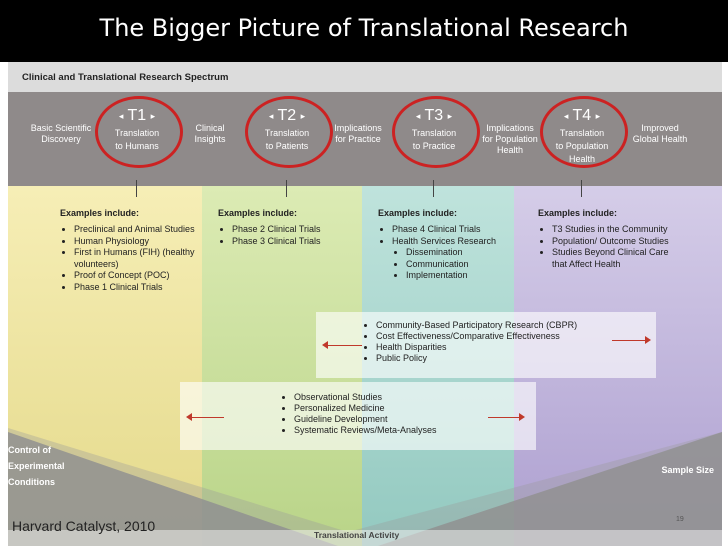 Image resolution: width=728 pixels, height=546 pixels. I want to click on list-item: Personalized Medicine, so click(415, 408).